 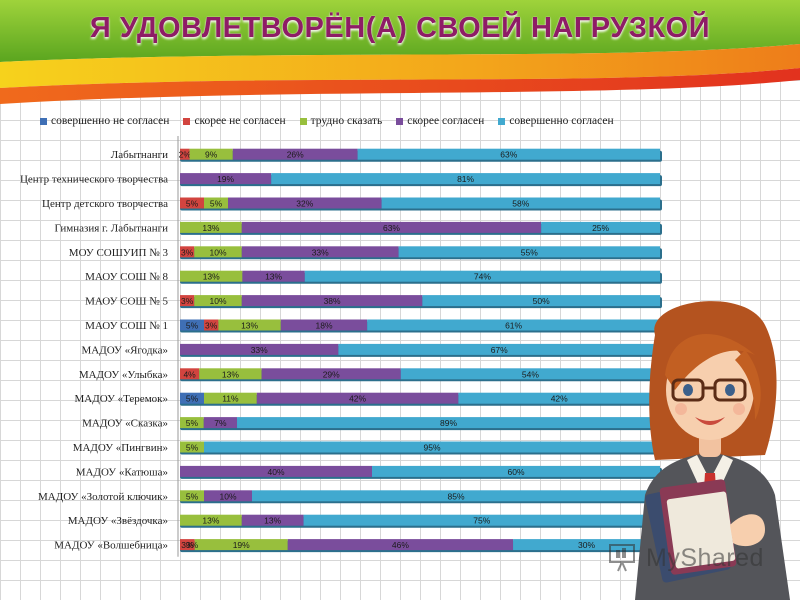 What do you see at coordinates (105, 204) in the screenshot?
I see `category-label: Центр детского творчества` at bounding box center [105, 204].